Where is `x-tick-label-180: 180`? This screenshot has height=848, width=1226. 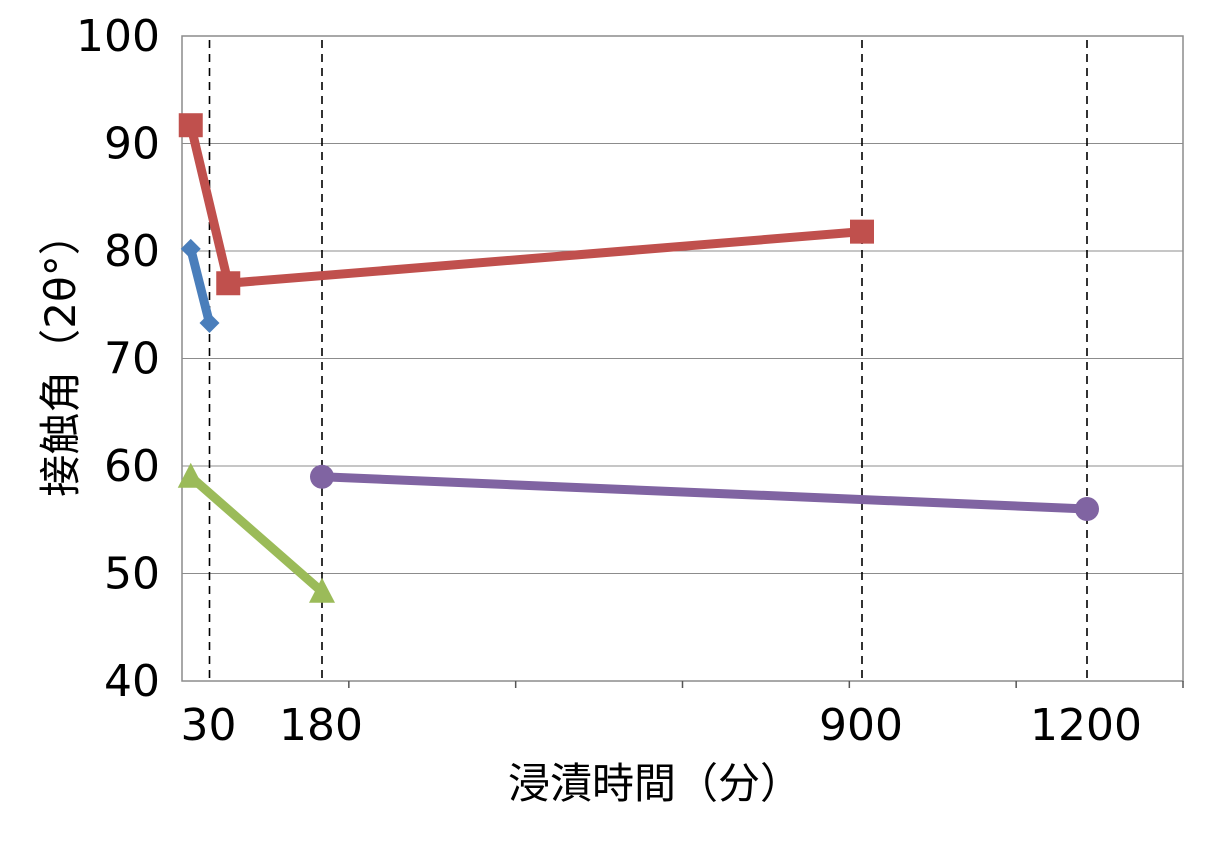 x-tick-label-180: 180 is located at coordinates (321, 725).